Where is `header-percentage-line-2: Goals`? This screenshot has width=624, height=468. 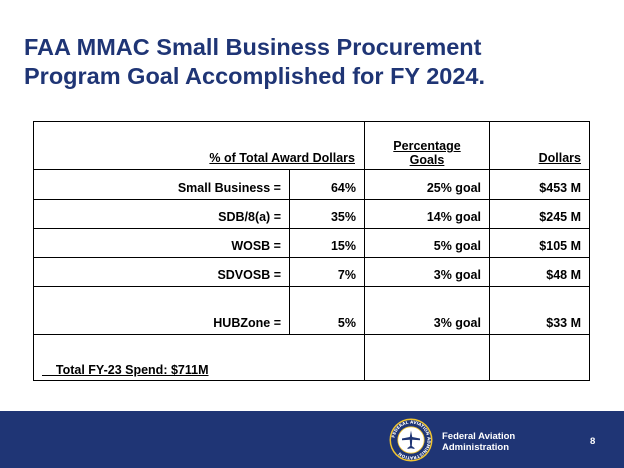
header-percentage-line-2: Goals is located at coordinates (427, 160).